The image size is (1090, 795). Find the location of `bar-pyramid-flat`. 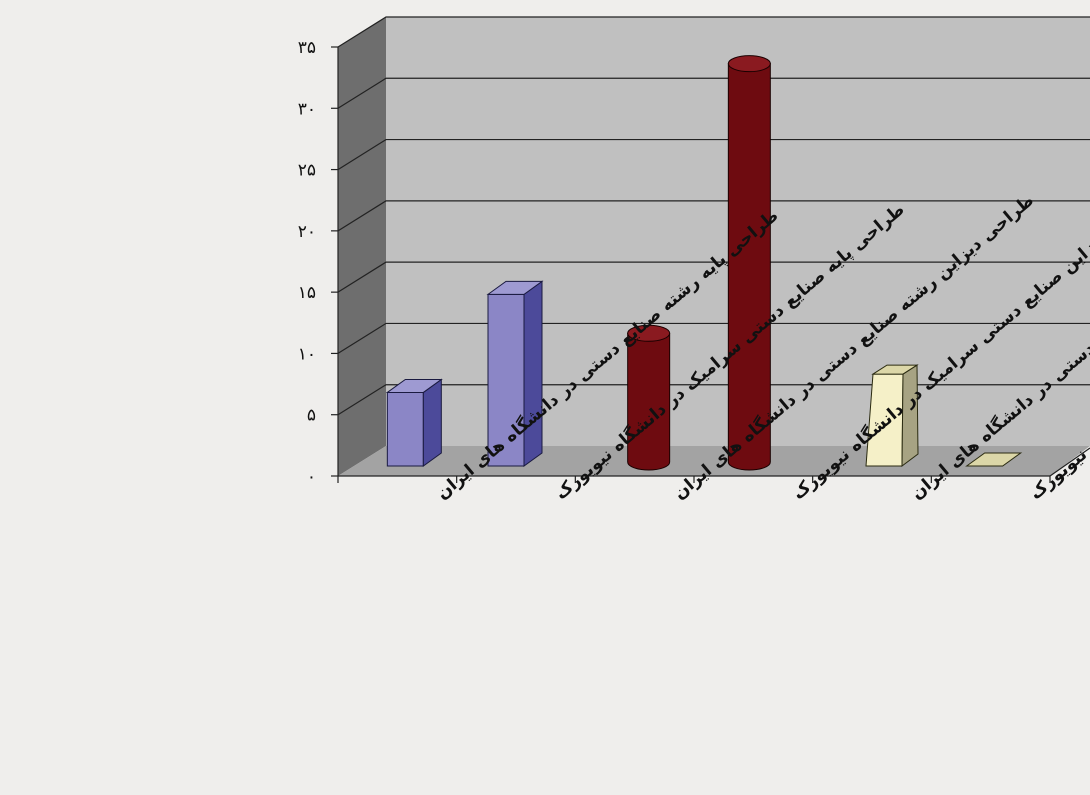

bar-pyramid-flat is located at coordinates (994, 459).